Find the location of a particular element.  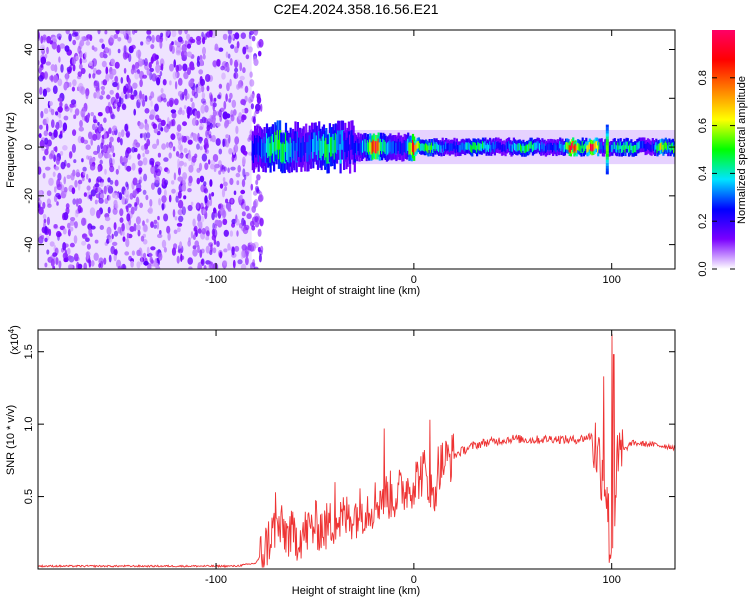

spectrogram-x-axis-label: Height of straight line (km) is located at coordinates (356, 291).